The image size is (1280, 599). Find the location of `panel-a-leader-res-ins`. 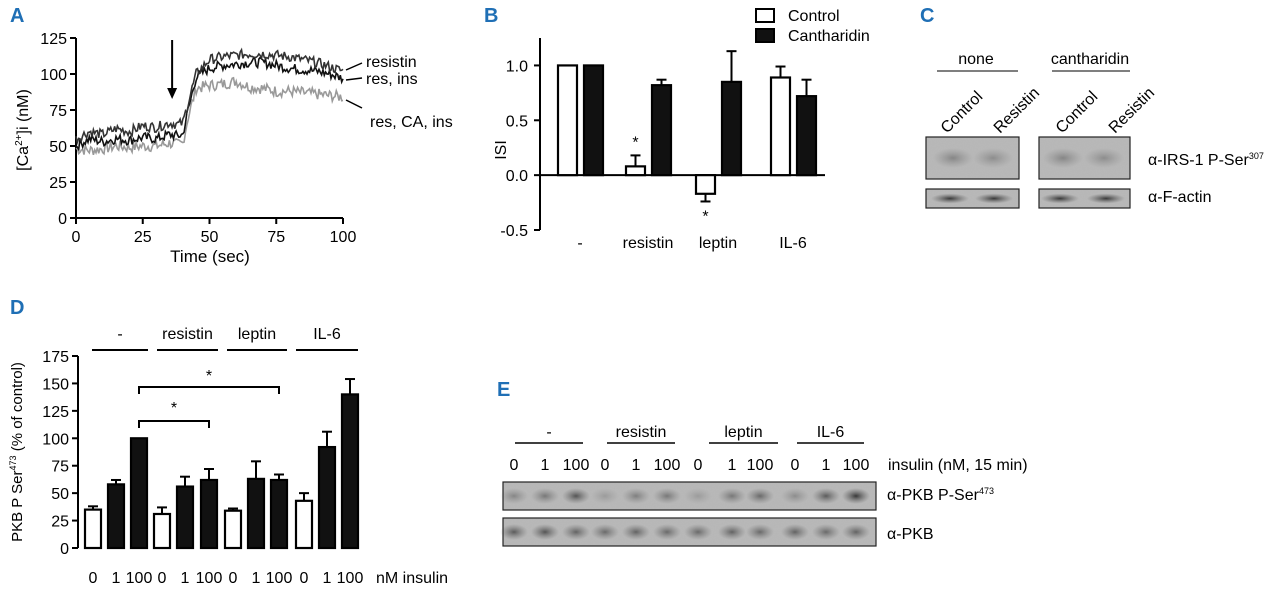

panel-a-leader-res-ins is located at coordinates (354, 79).